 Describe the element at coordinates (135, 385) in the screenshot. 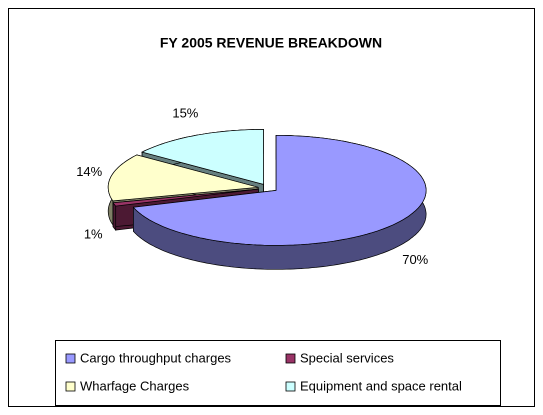

I see `legend-label: Wharfage Charges` at that location.